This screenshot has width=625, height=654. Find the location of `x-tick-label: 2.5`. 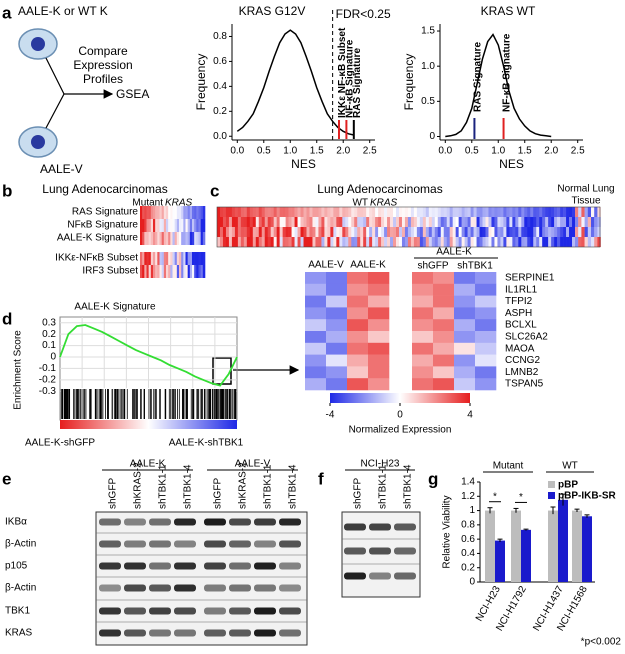

x-tick-label: 2.5 is located at coordinates (370, 151).